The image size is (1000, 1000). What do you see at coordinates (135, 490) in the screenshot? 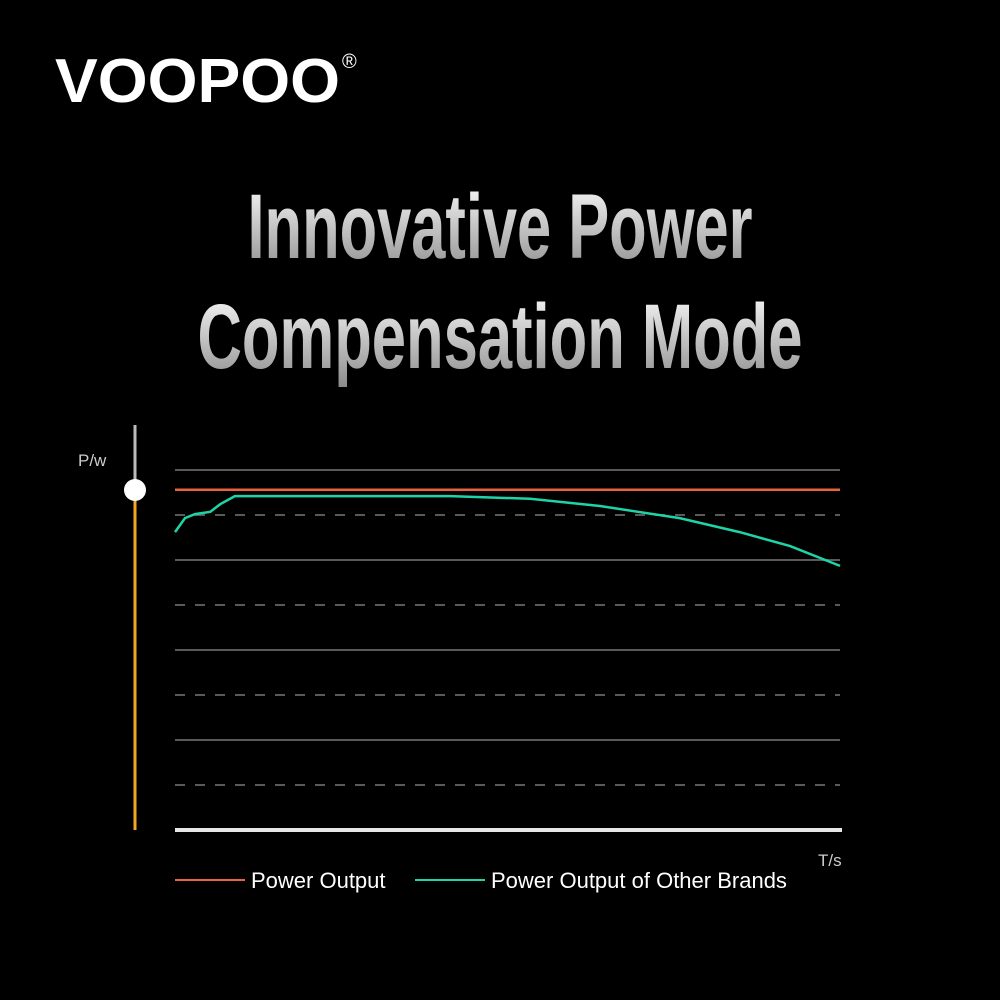
I see `y-axis-knob` at bounding box center [135, 490].